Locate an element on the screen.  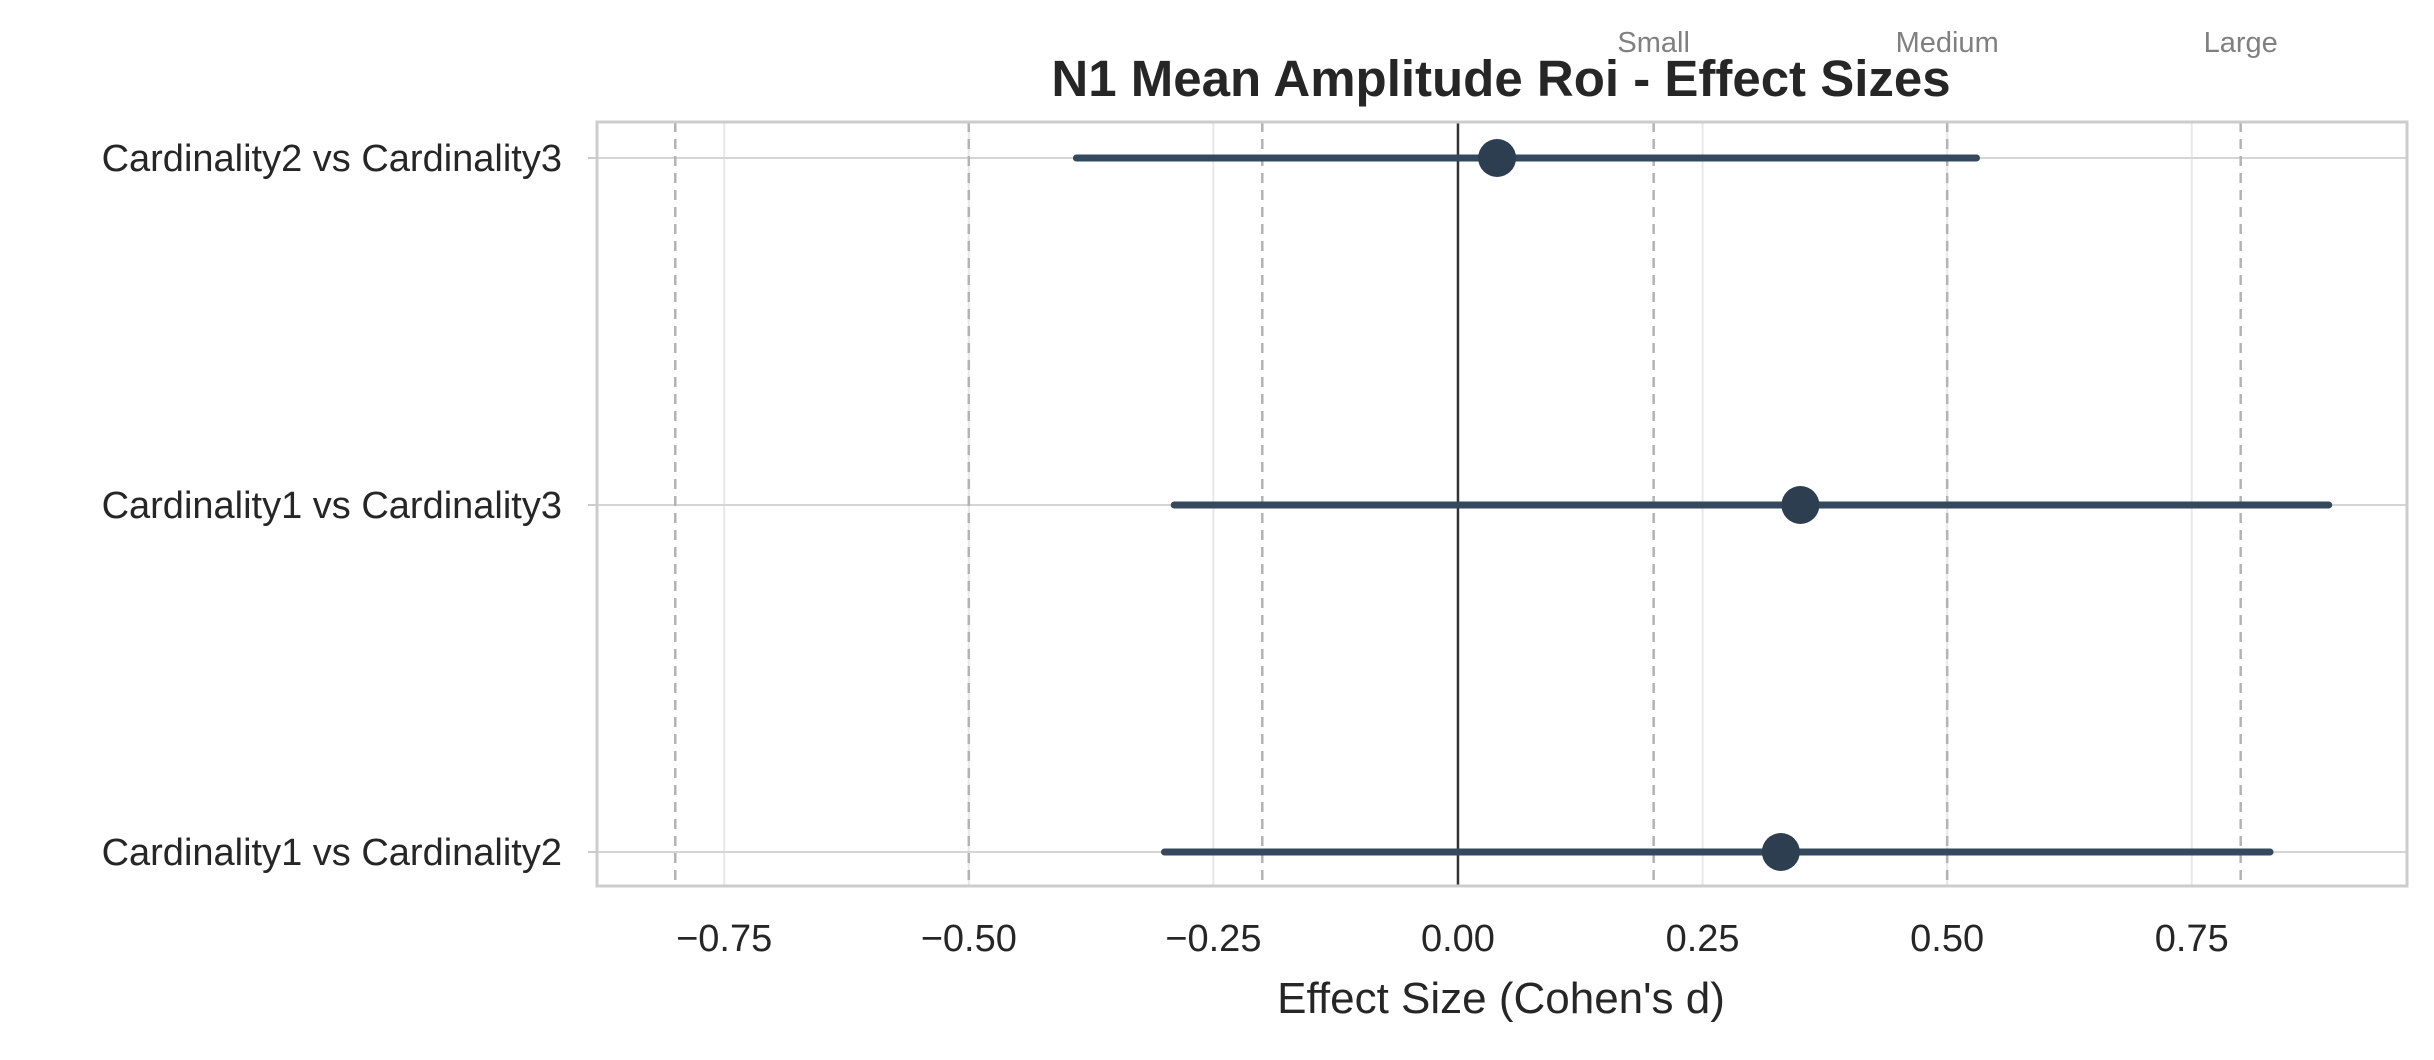
x-tick-label: 0.75 is located at coordinates (2192, 939).